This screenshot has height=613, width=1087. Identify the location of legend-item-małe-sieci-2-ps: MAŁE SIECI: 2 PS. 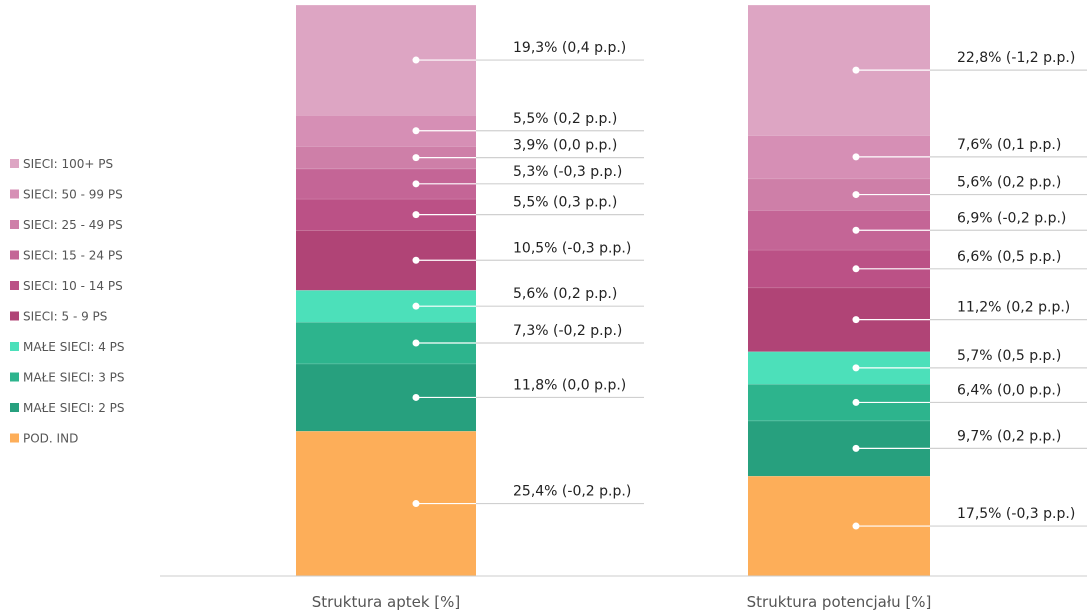
(74, 408).